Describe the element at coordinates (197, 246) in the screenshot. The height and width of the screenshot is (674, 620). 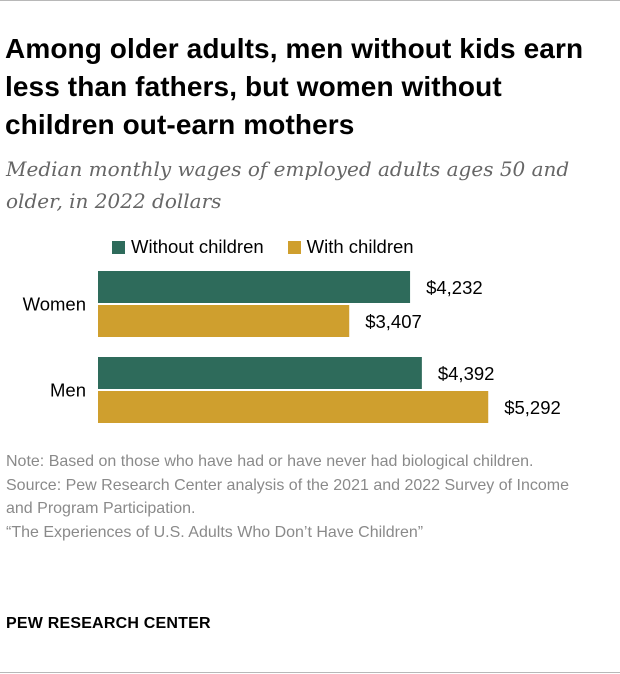
I see `legend-label-without-children: Without children` at that location.